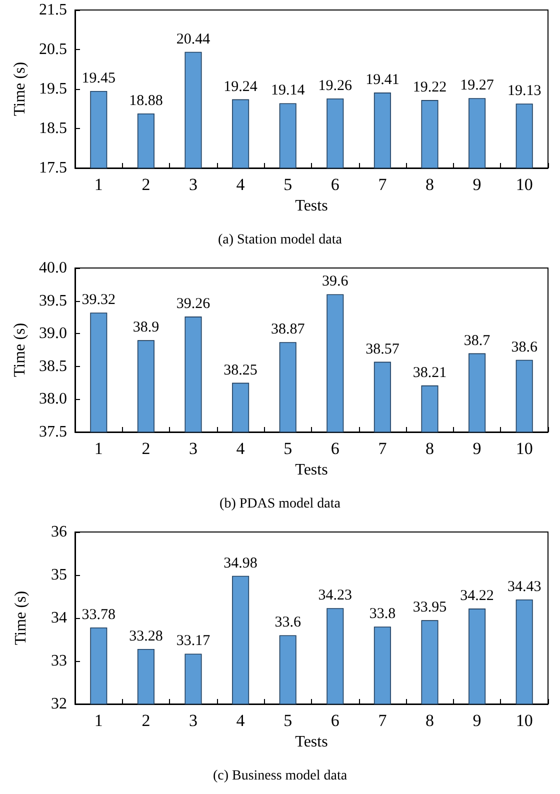  Describe the element at coordinates (146, 636) in the screenshot. I see `data-label: 33.28` at that location.